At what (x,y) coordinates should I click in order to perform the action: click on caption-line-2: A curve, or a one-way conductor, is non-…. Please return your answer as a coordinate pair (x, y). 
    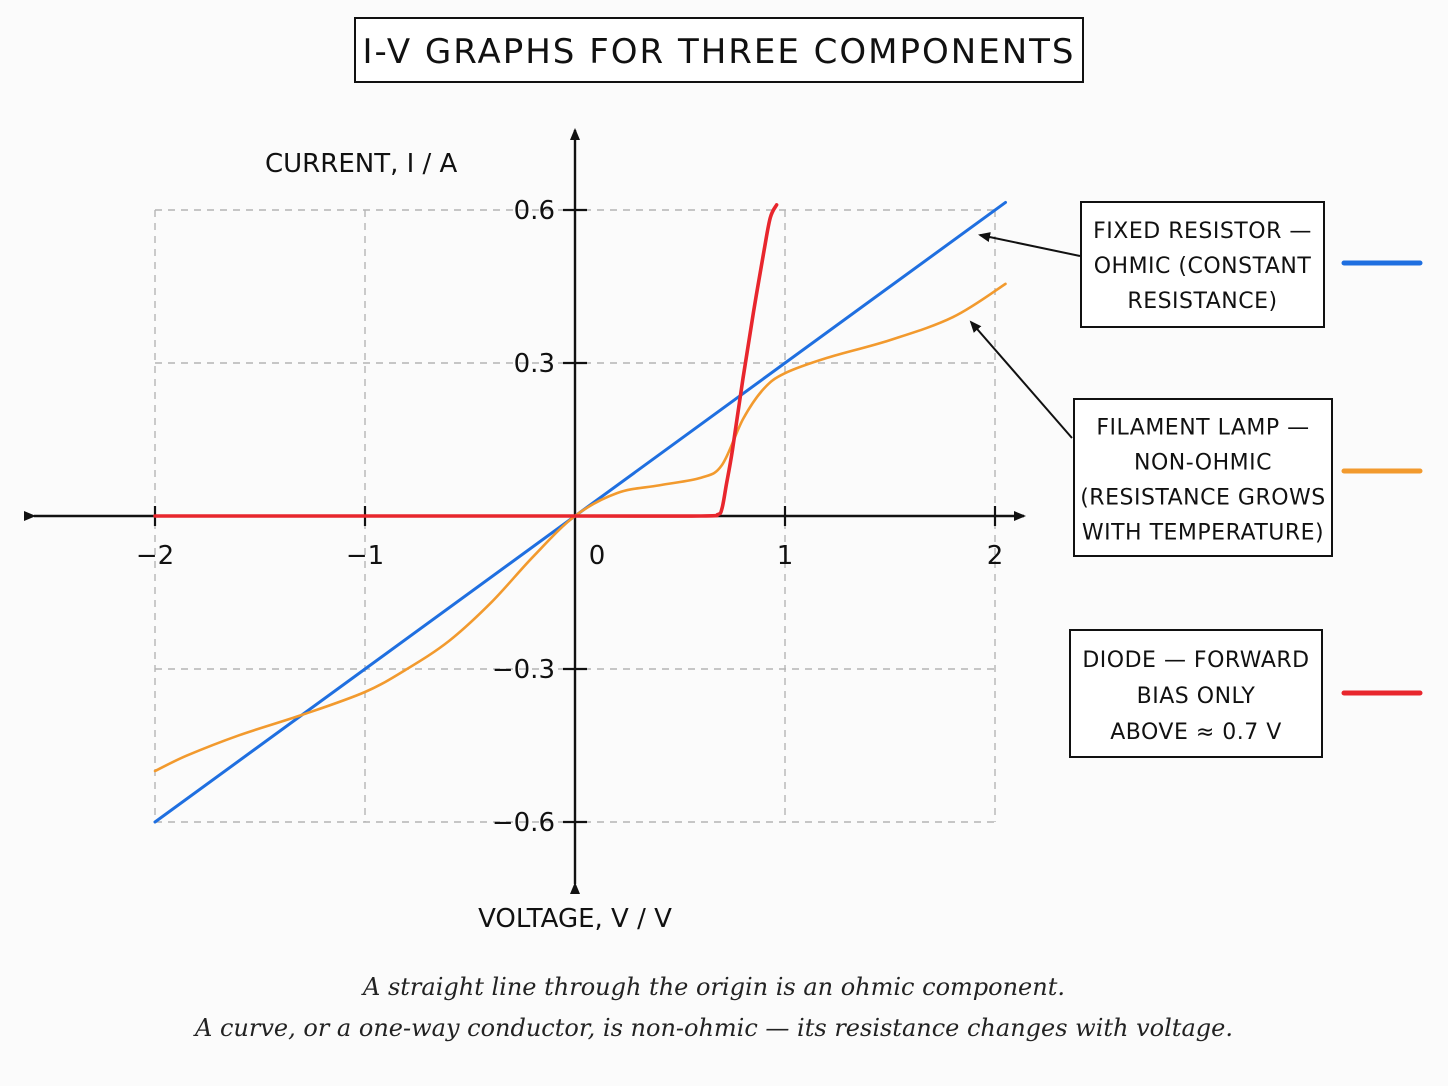
    Looking at the image, I should click on (713, 1028).